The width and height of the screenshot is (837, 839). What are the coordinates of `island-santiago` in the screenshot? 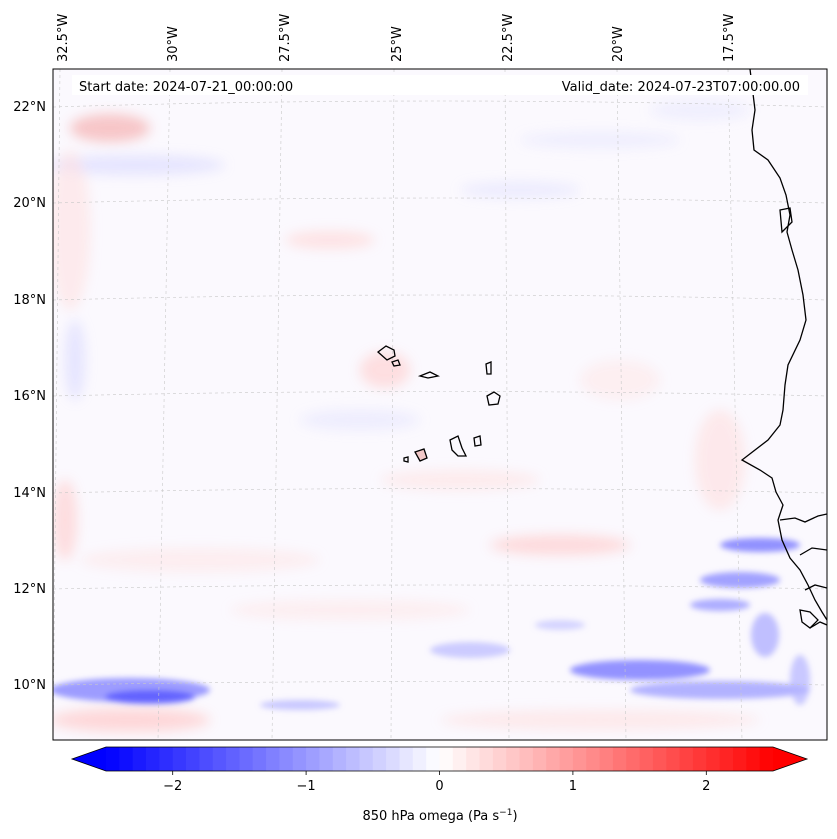 It's located at (458, 446).